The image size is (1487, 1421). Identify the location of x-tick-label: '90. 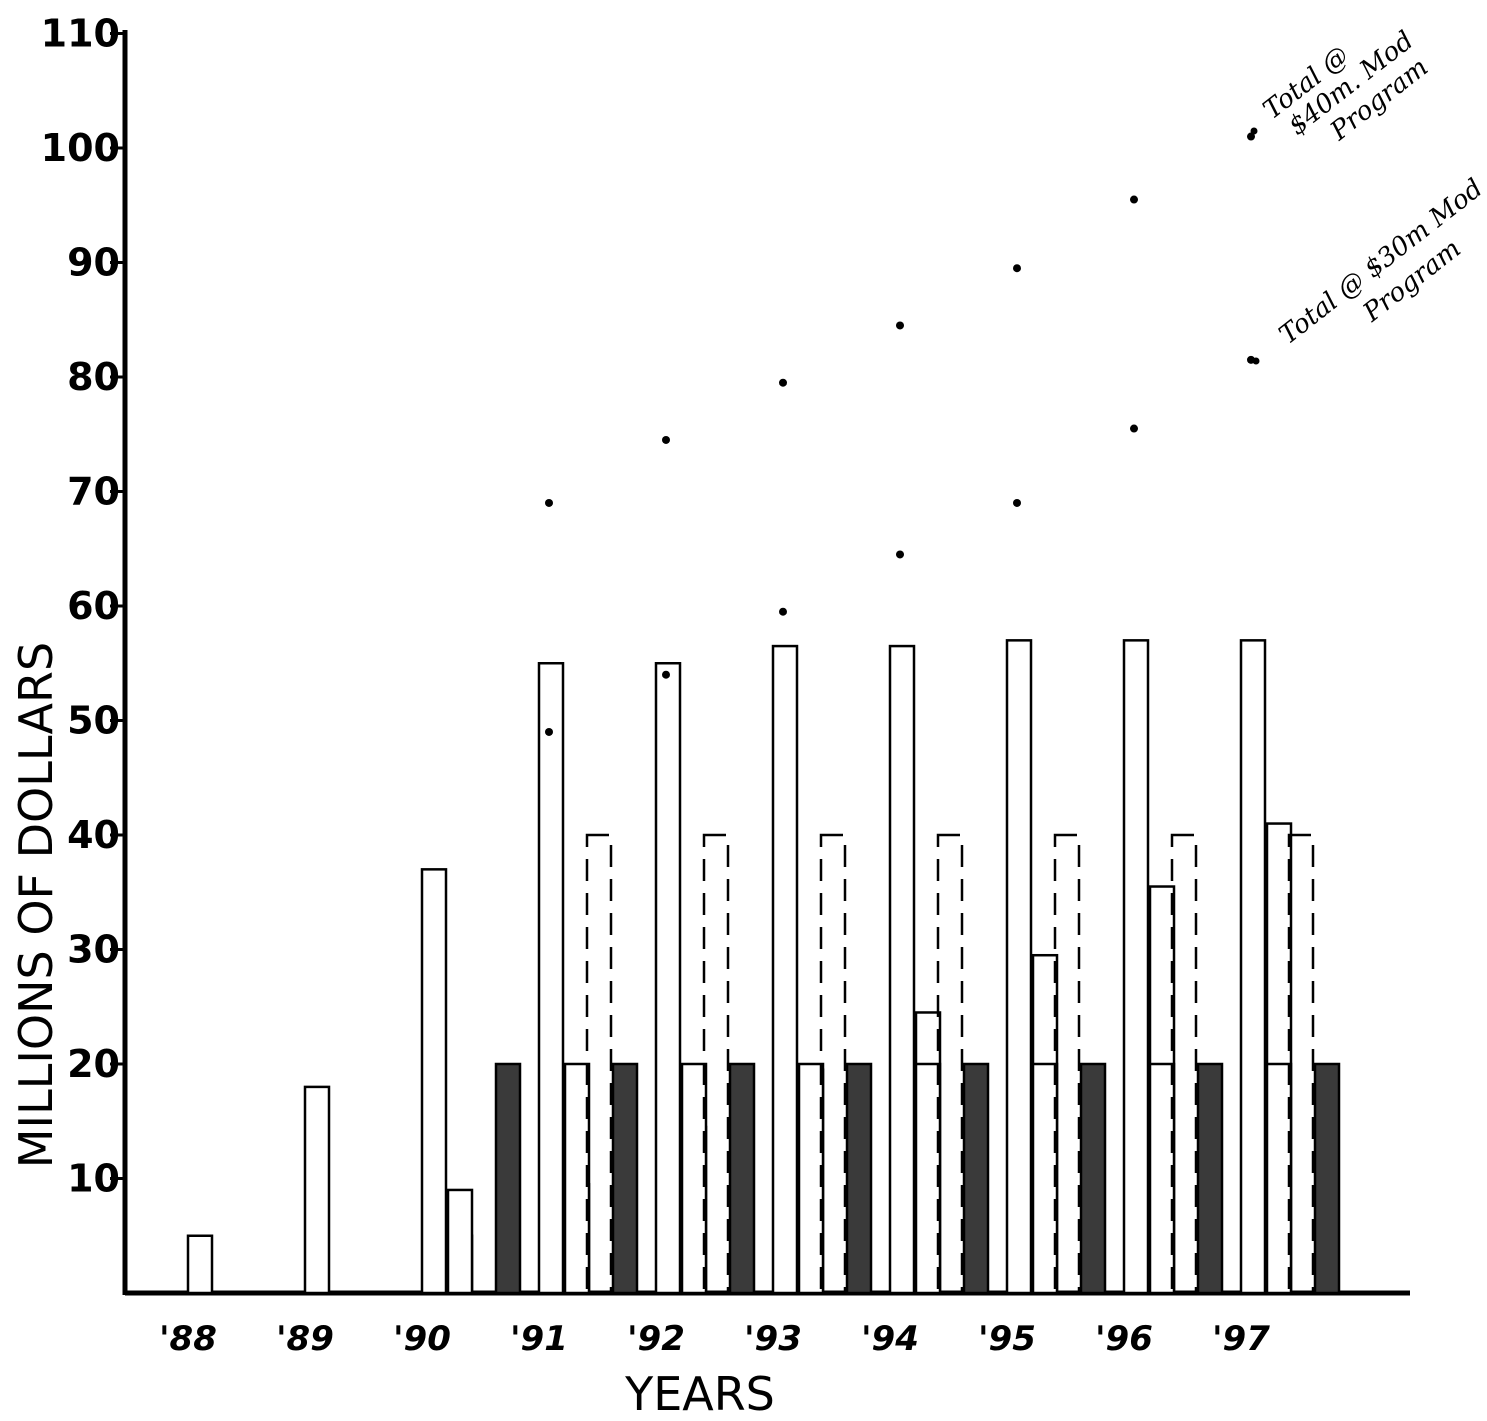
(422, 1339).